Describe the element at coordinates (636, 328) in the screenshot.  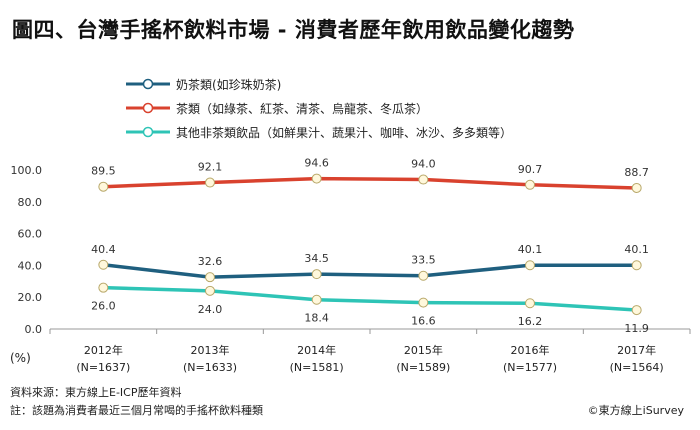
I see `data-label: 11.9` at that location.